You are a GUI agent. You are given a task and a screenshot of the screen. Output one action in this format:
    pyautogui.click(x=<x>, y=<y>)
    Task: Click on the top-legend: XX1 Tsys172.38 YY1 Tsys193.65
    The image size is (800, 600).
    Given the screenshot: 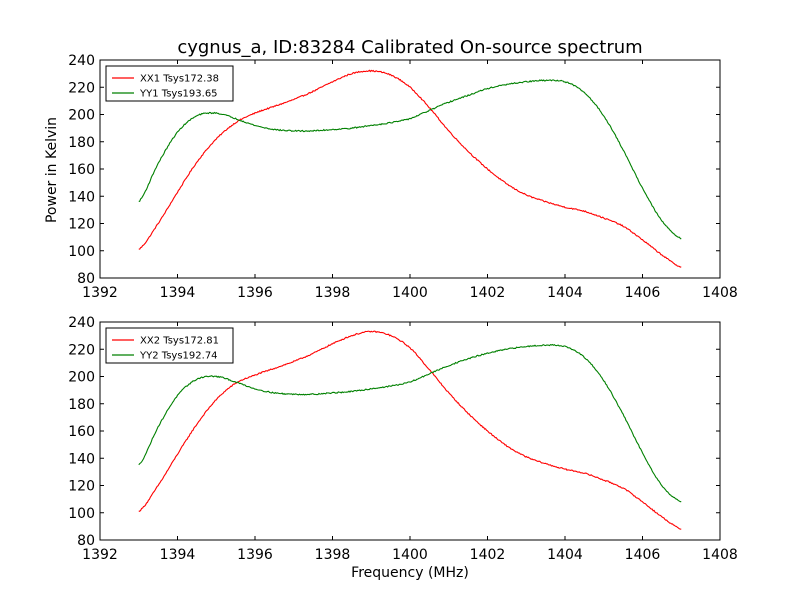 What is the action you would take?
    pyautogui.click(x=169, y=83)
    